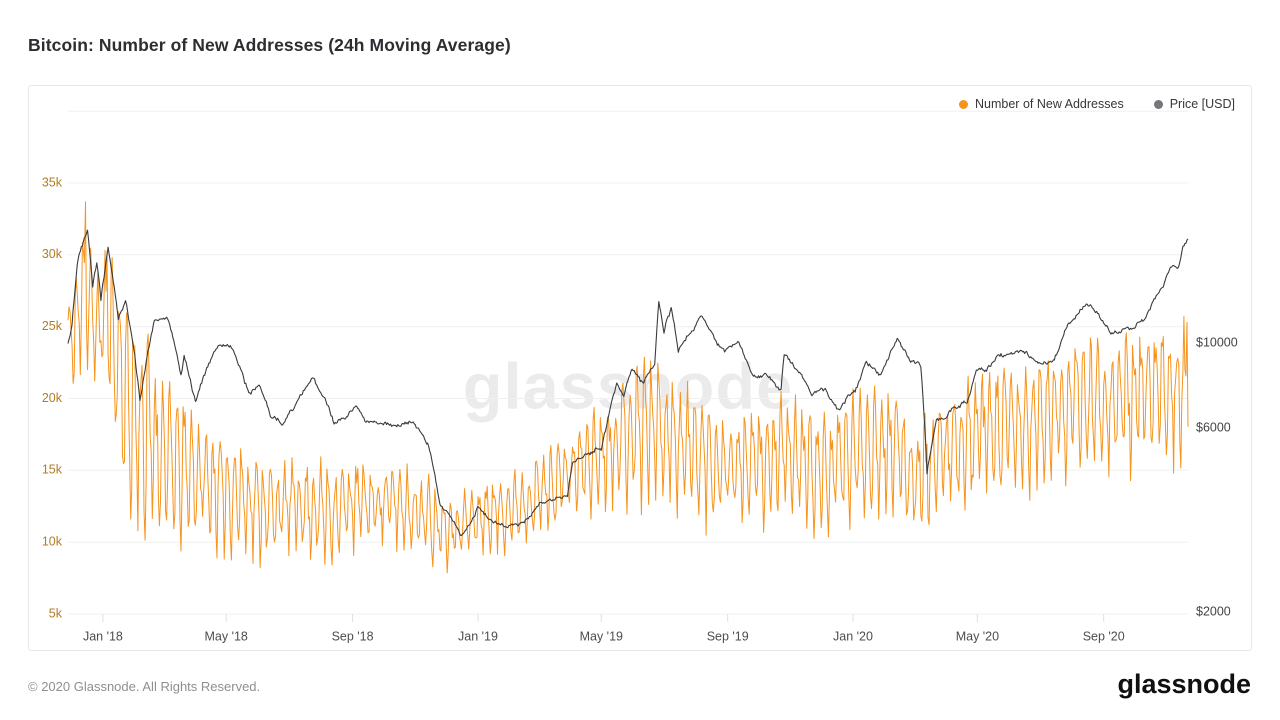  I want to click on left-y-axis-tick-label: 5k, so click(56, 613).